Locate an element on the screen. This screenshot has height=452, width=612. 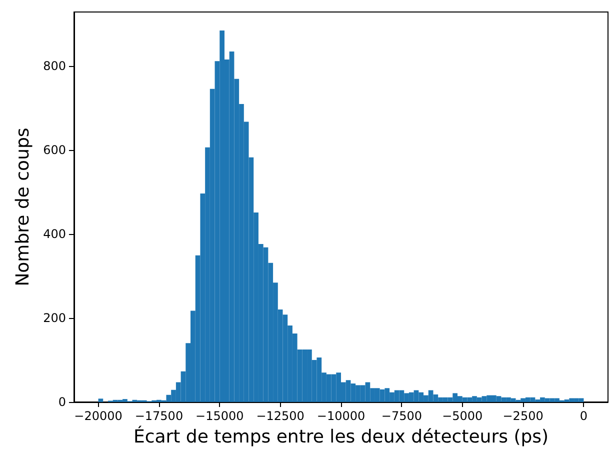
y-tick-label: 0 is located at coordinates (62, 402).